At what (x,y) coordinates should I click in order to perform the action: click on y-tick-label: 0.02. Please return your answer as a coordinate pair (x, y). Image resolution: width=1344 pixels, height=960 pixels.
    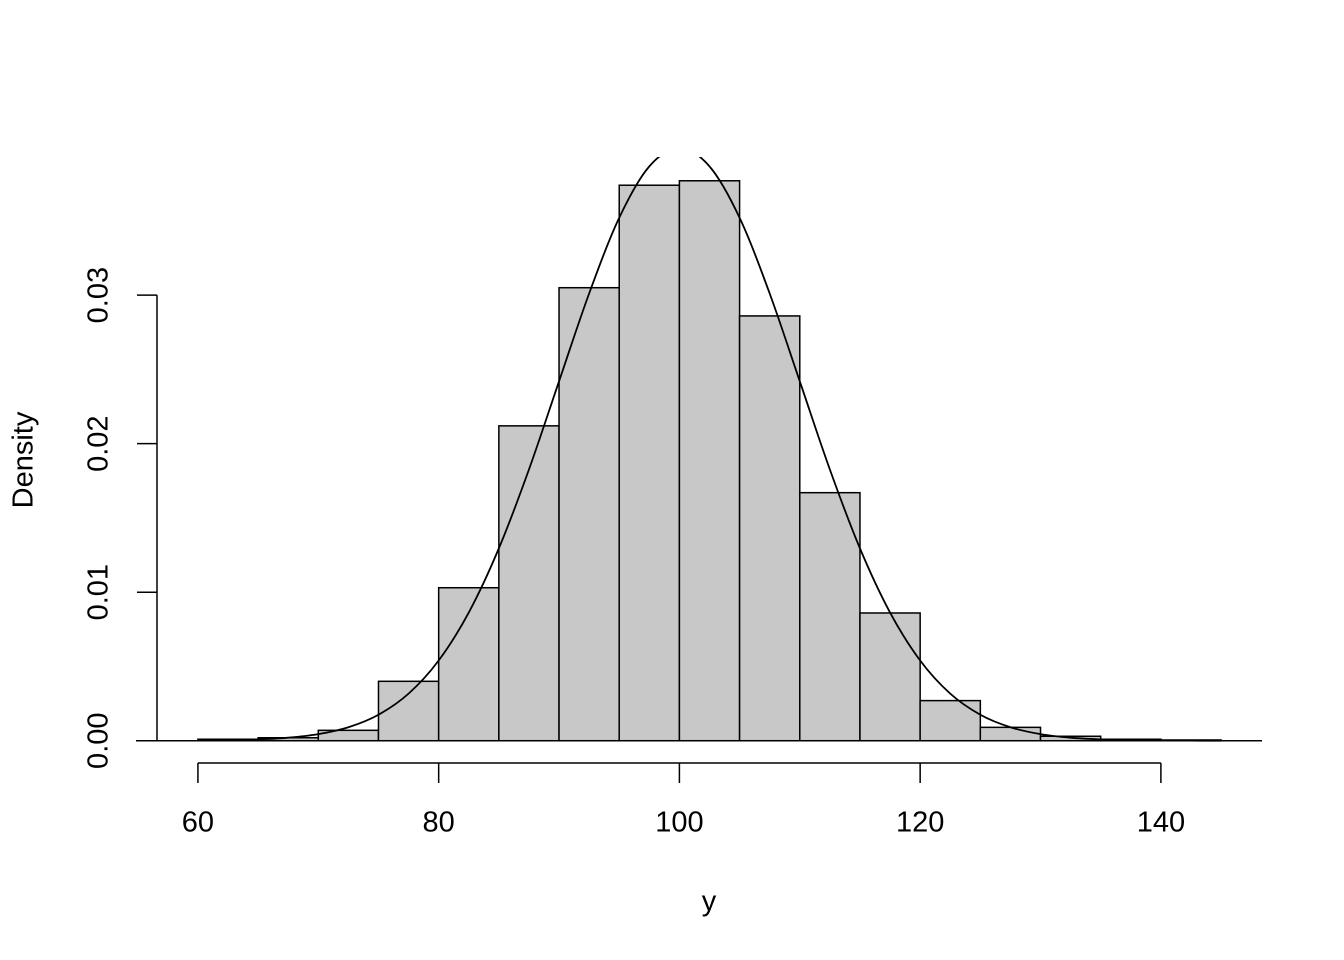
    Looking at the image, I should click on (99, 443).